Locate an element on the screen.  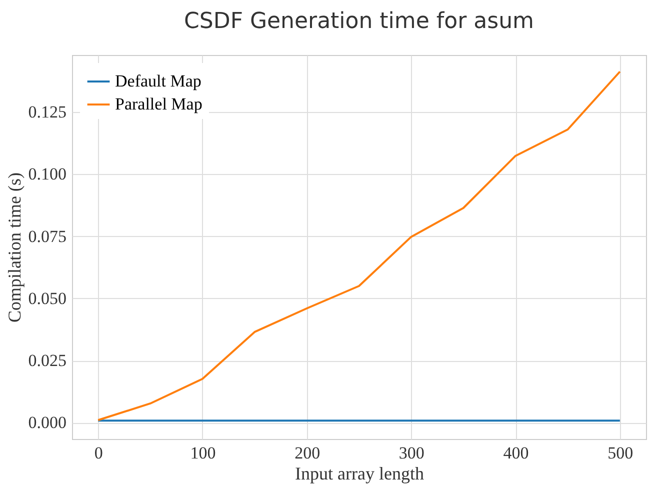
y-tick-label: 0.100 is located at coordinates (47, 174).